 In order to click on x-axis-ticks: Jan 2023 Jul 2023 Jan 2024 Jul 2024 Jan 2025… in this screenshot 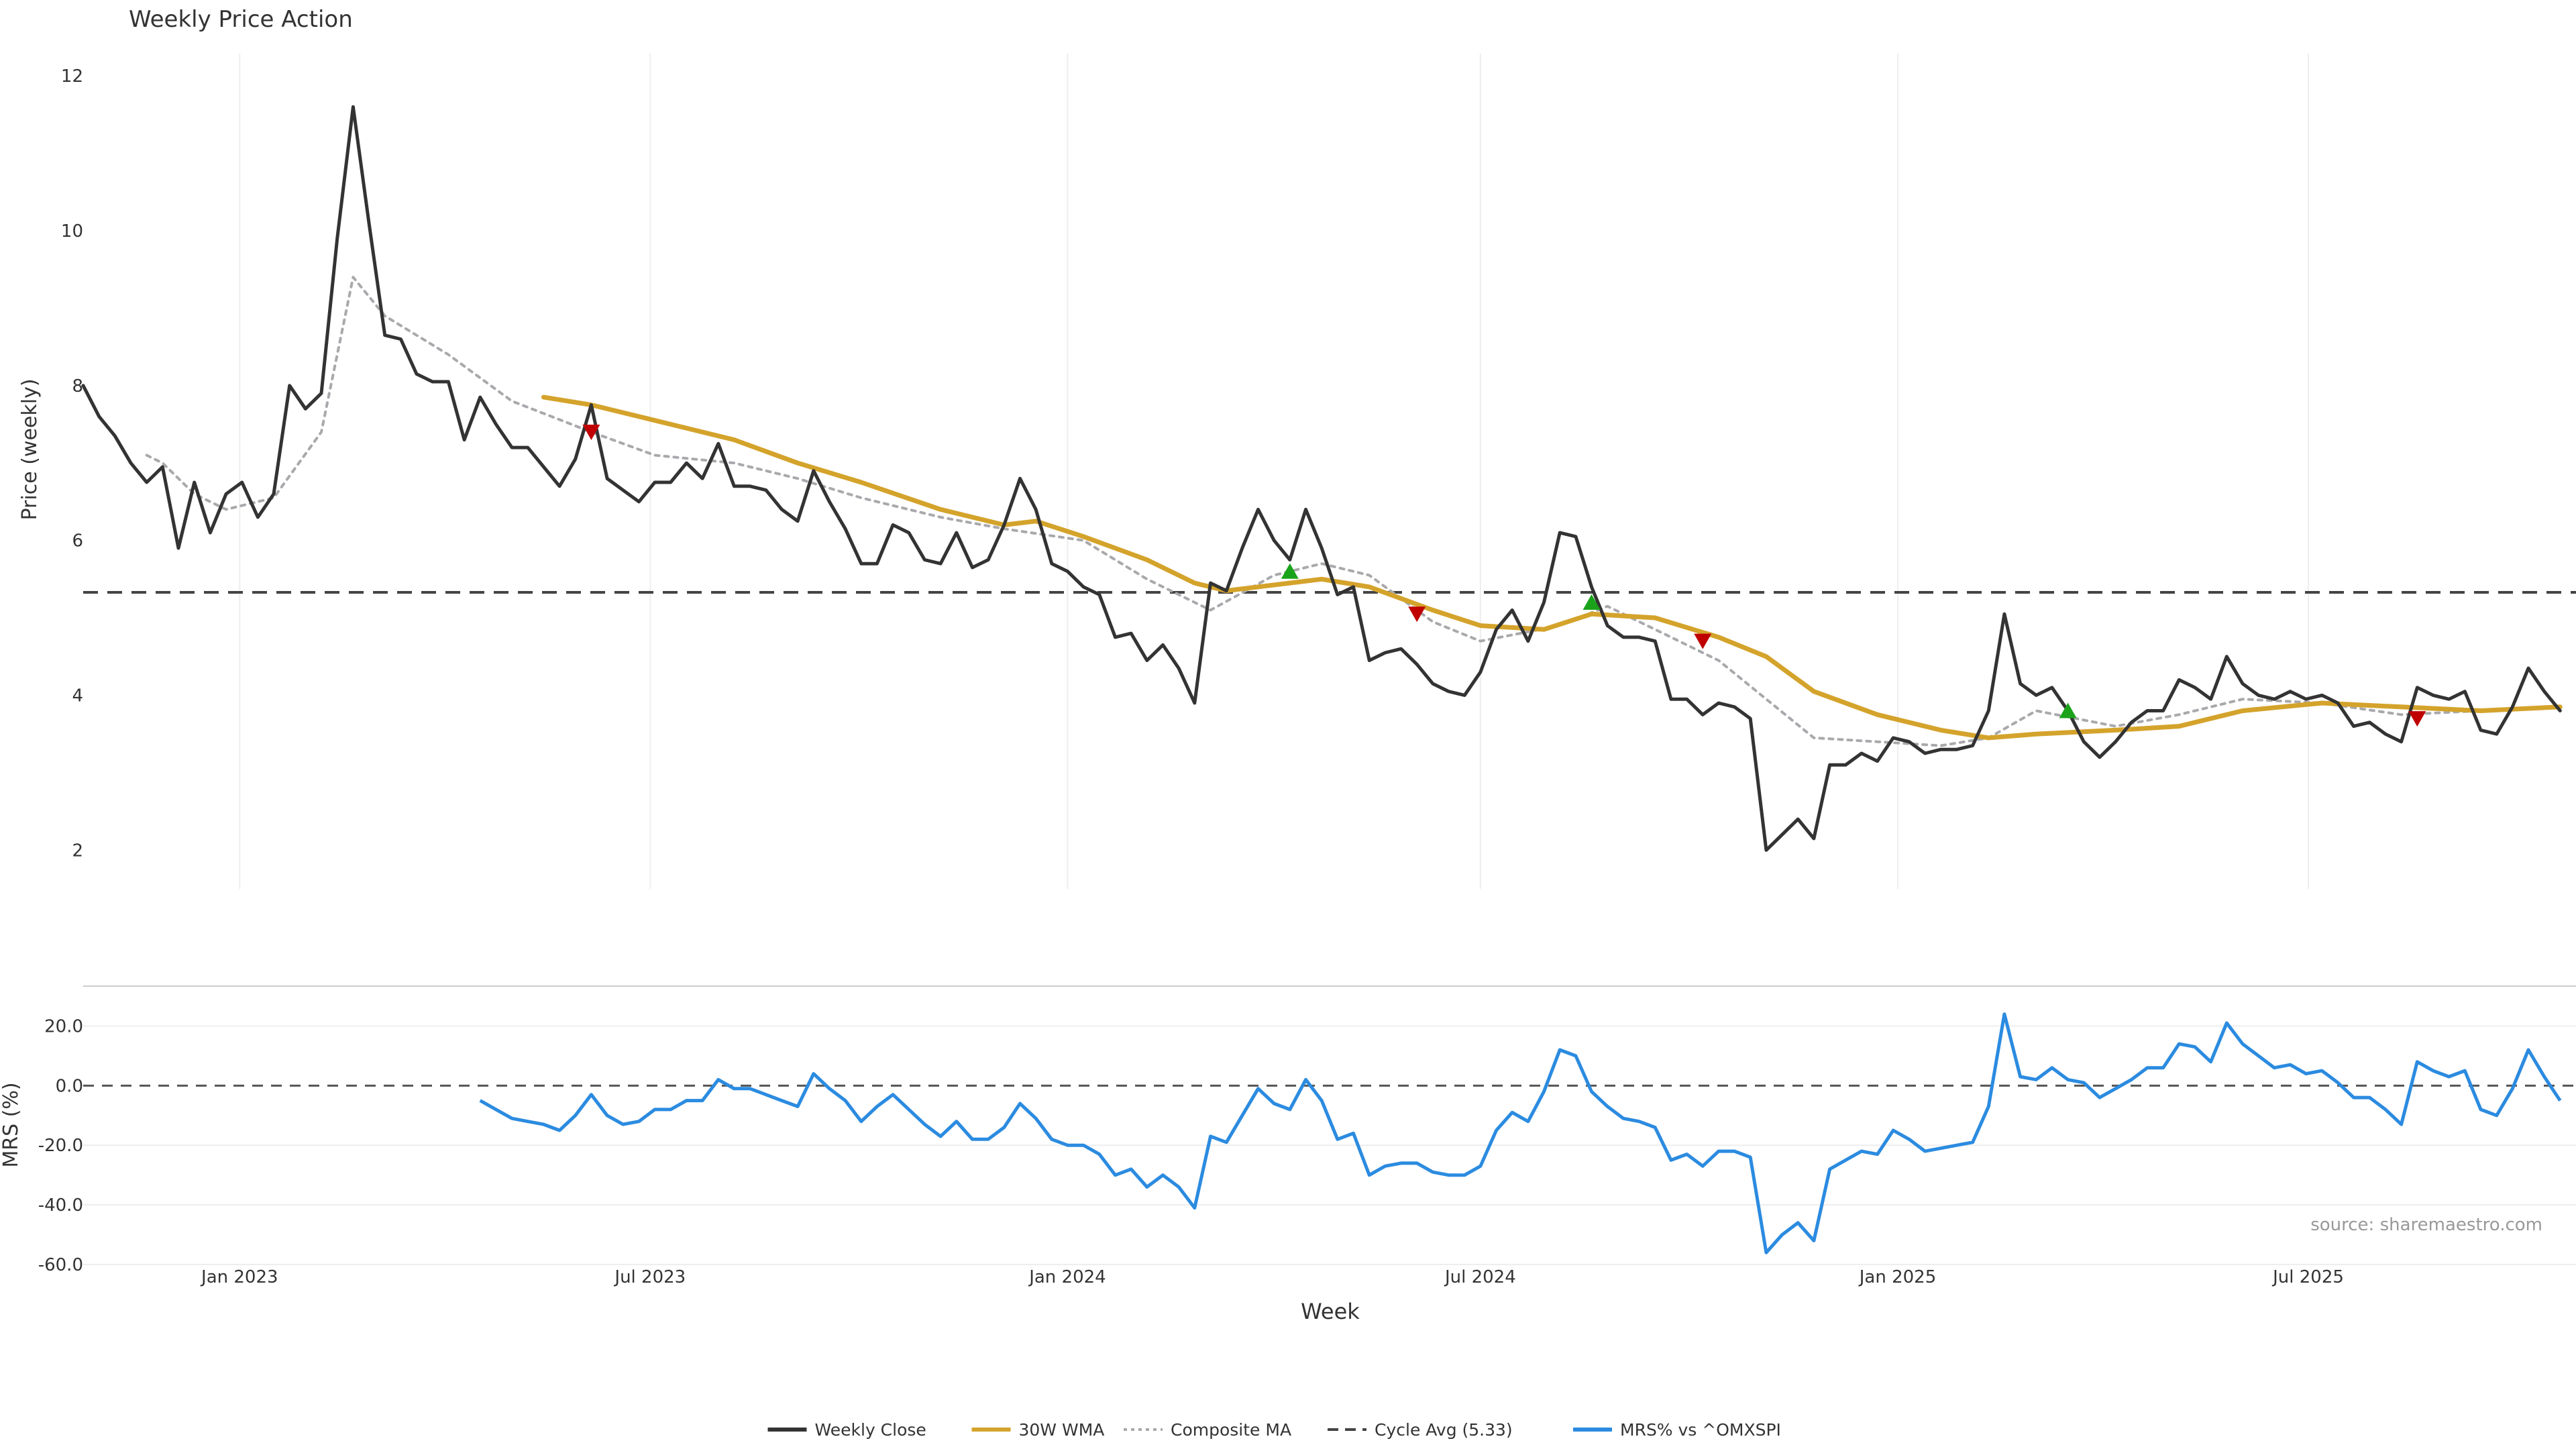, I will do `click(1272, 1277)`.